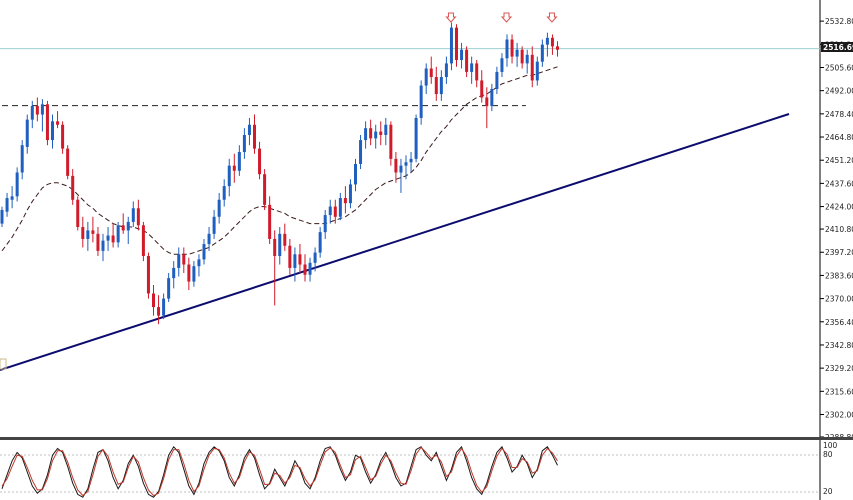  I want to click on last-price-tag: 2516.69, so click(837, 47).